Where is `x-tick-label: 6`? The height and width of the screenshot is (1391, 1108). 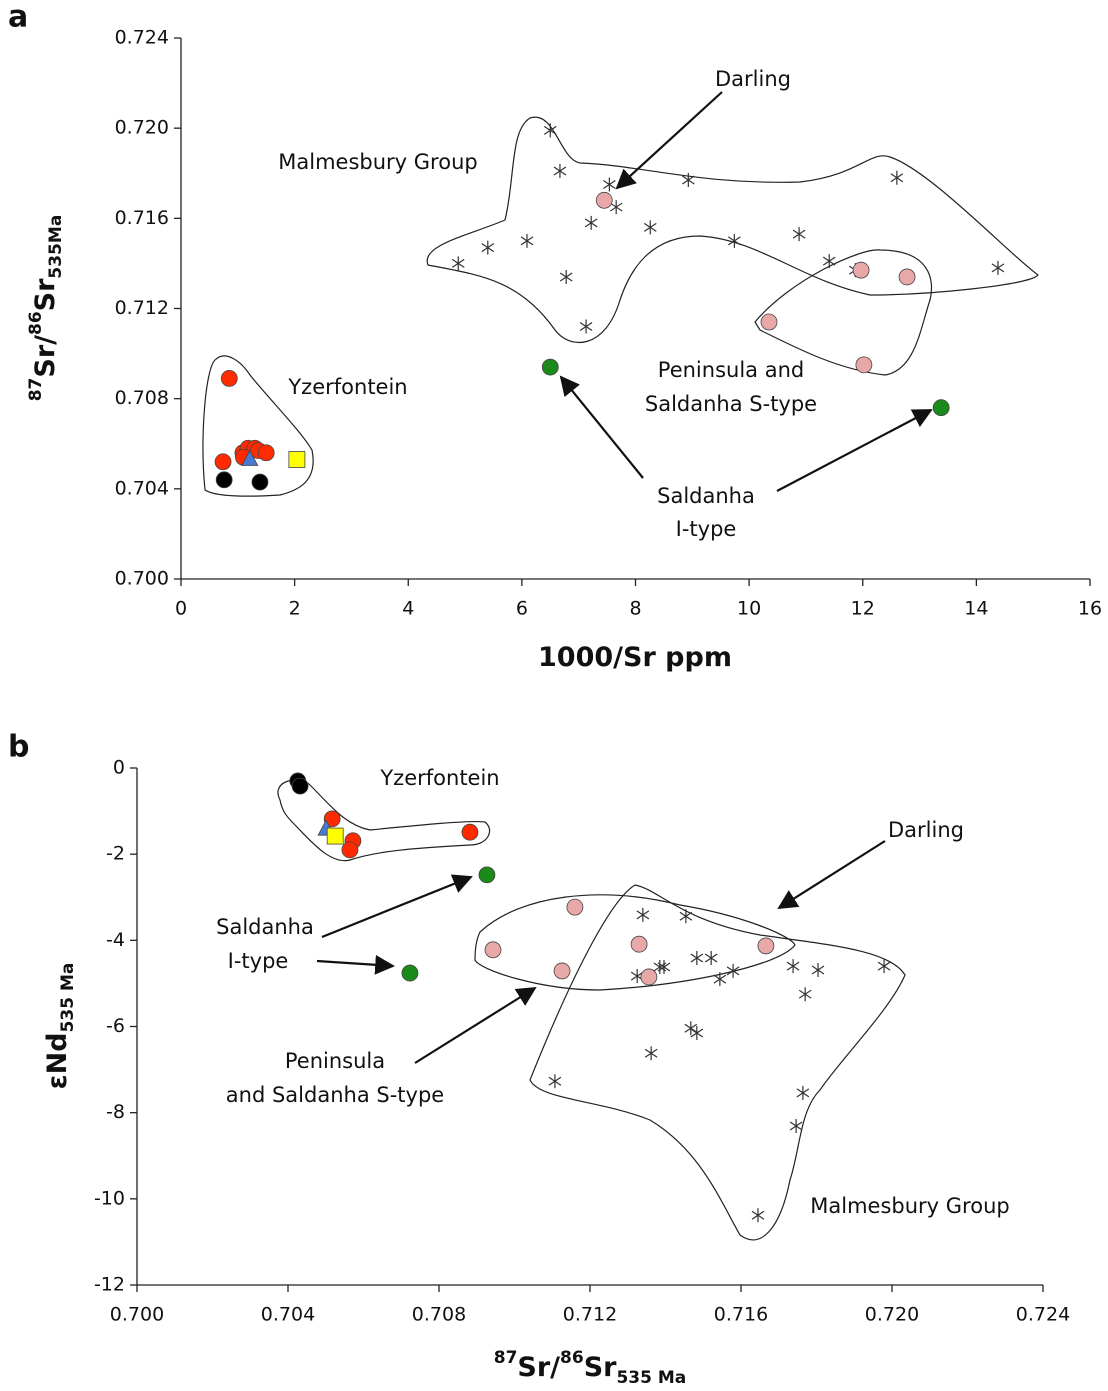
x-tick-label: 6 is located at coordinates (522, 609).